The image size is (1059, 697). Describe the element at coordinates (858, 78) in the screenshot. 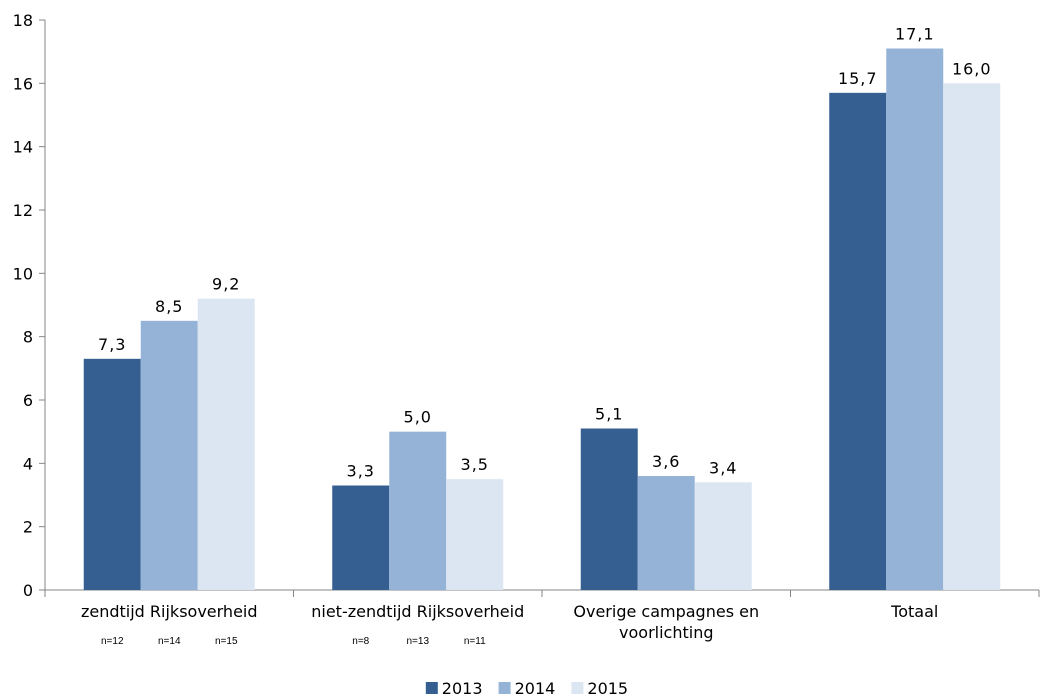

I see `data-label-2013-4: 15,7` at that location.